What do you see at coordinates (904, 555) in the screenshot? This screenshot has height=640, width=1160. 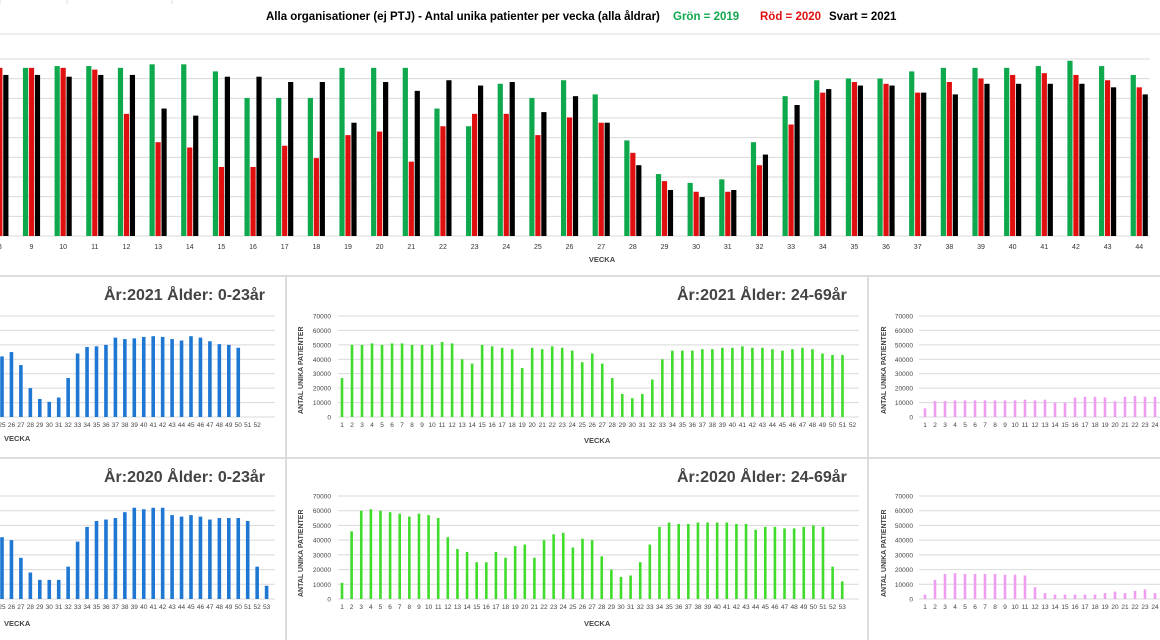 I see `y-tick-label: 30000` at bounding box center [904, 555].